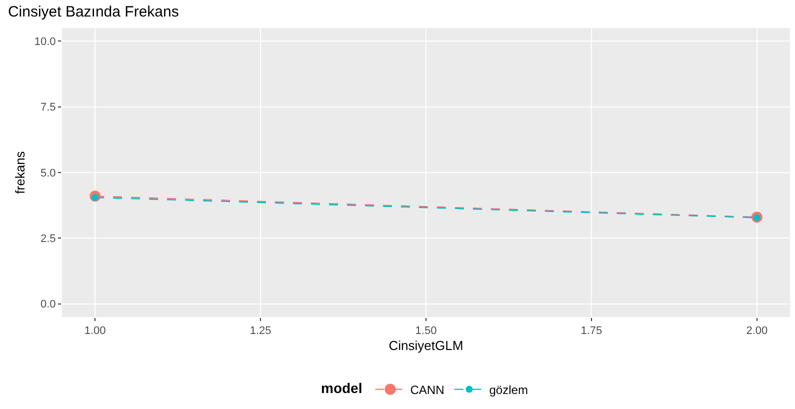 The width and height of the screenshot is (795, 409). What do you see at coordinates (341, 388) in the screenshot?
I see `legend-title: model` at bounding box center [341, 388].